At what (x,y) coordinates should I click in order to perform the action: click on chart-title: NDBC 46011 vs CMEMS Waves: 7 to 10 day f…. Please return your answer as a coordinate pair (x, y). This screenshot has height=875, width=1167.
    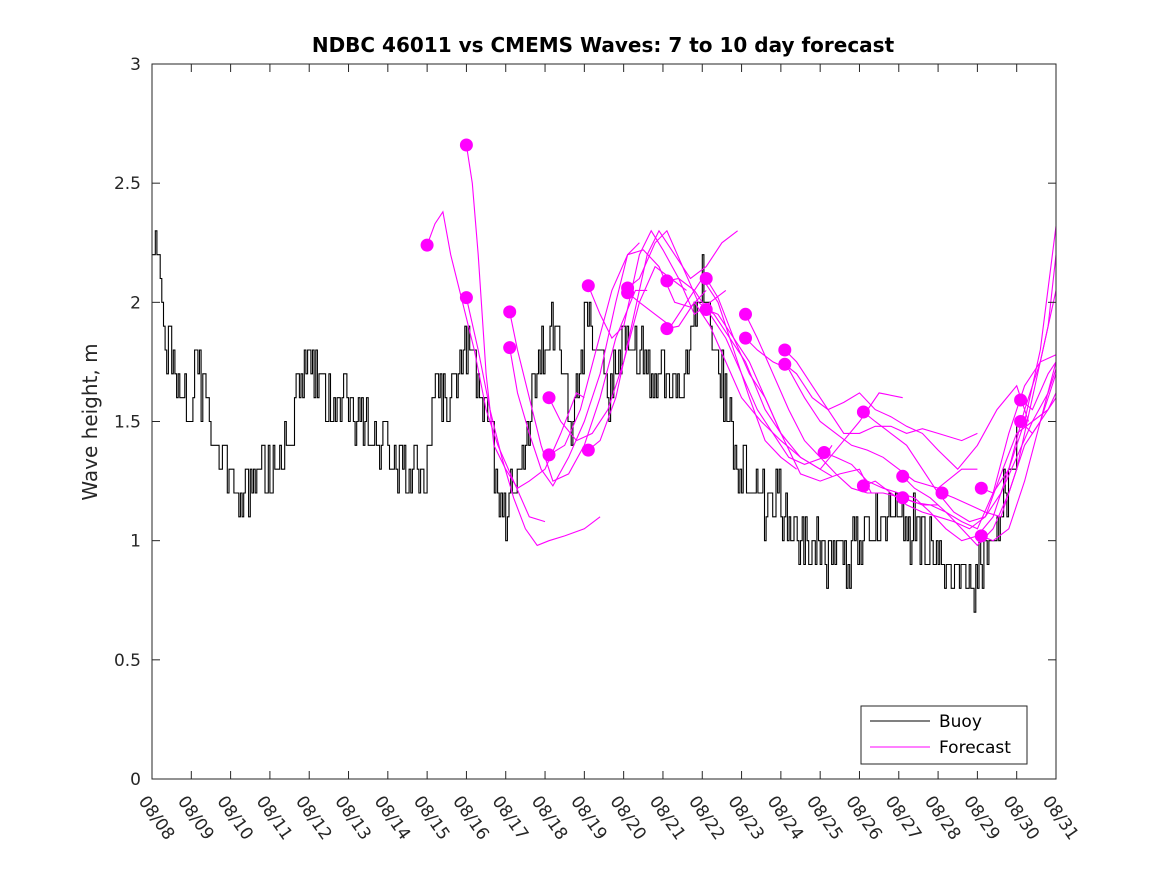
    Looking at the image, I should click on (603, 45).